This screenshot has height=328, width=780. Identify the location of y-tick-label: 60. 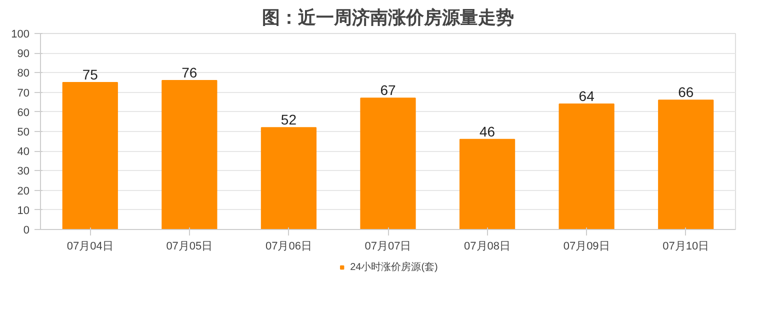
(23, 112).